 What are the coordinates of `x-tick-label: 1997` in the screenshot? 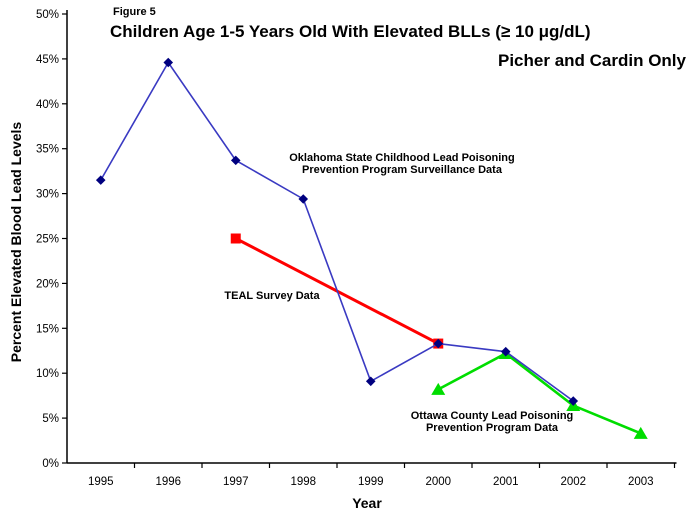 It's located at (236, 482).